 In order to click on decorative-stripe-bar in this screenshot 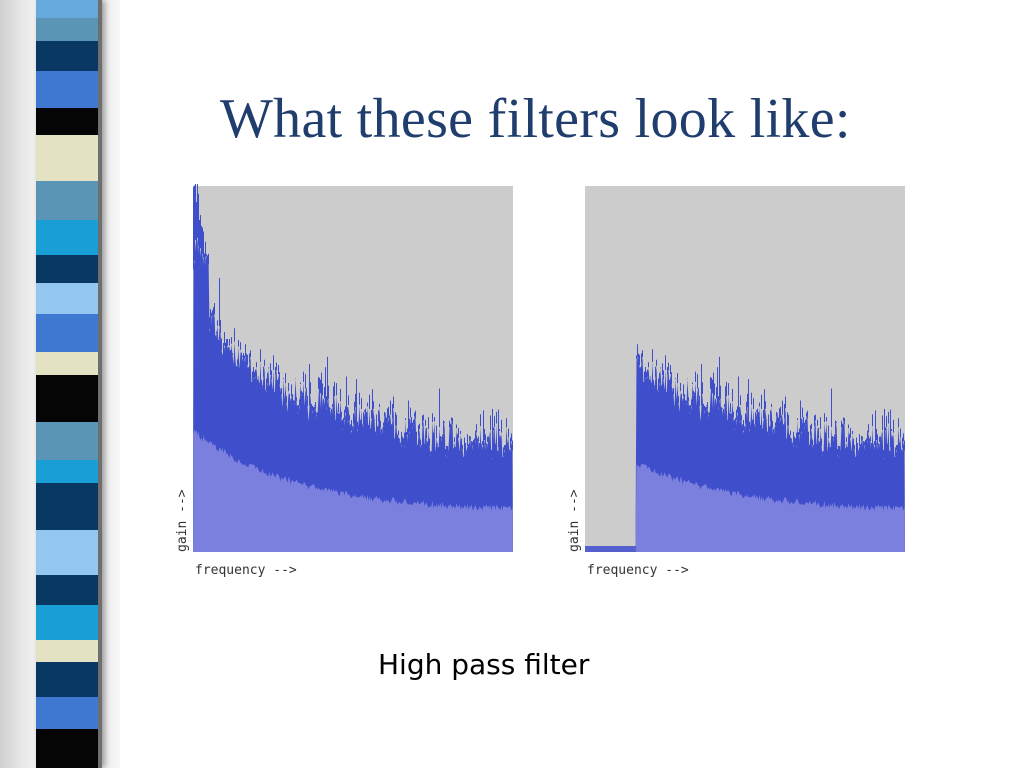, I will do `click(60, 384)`.